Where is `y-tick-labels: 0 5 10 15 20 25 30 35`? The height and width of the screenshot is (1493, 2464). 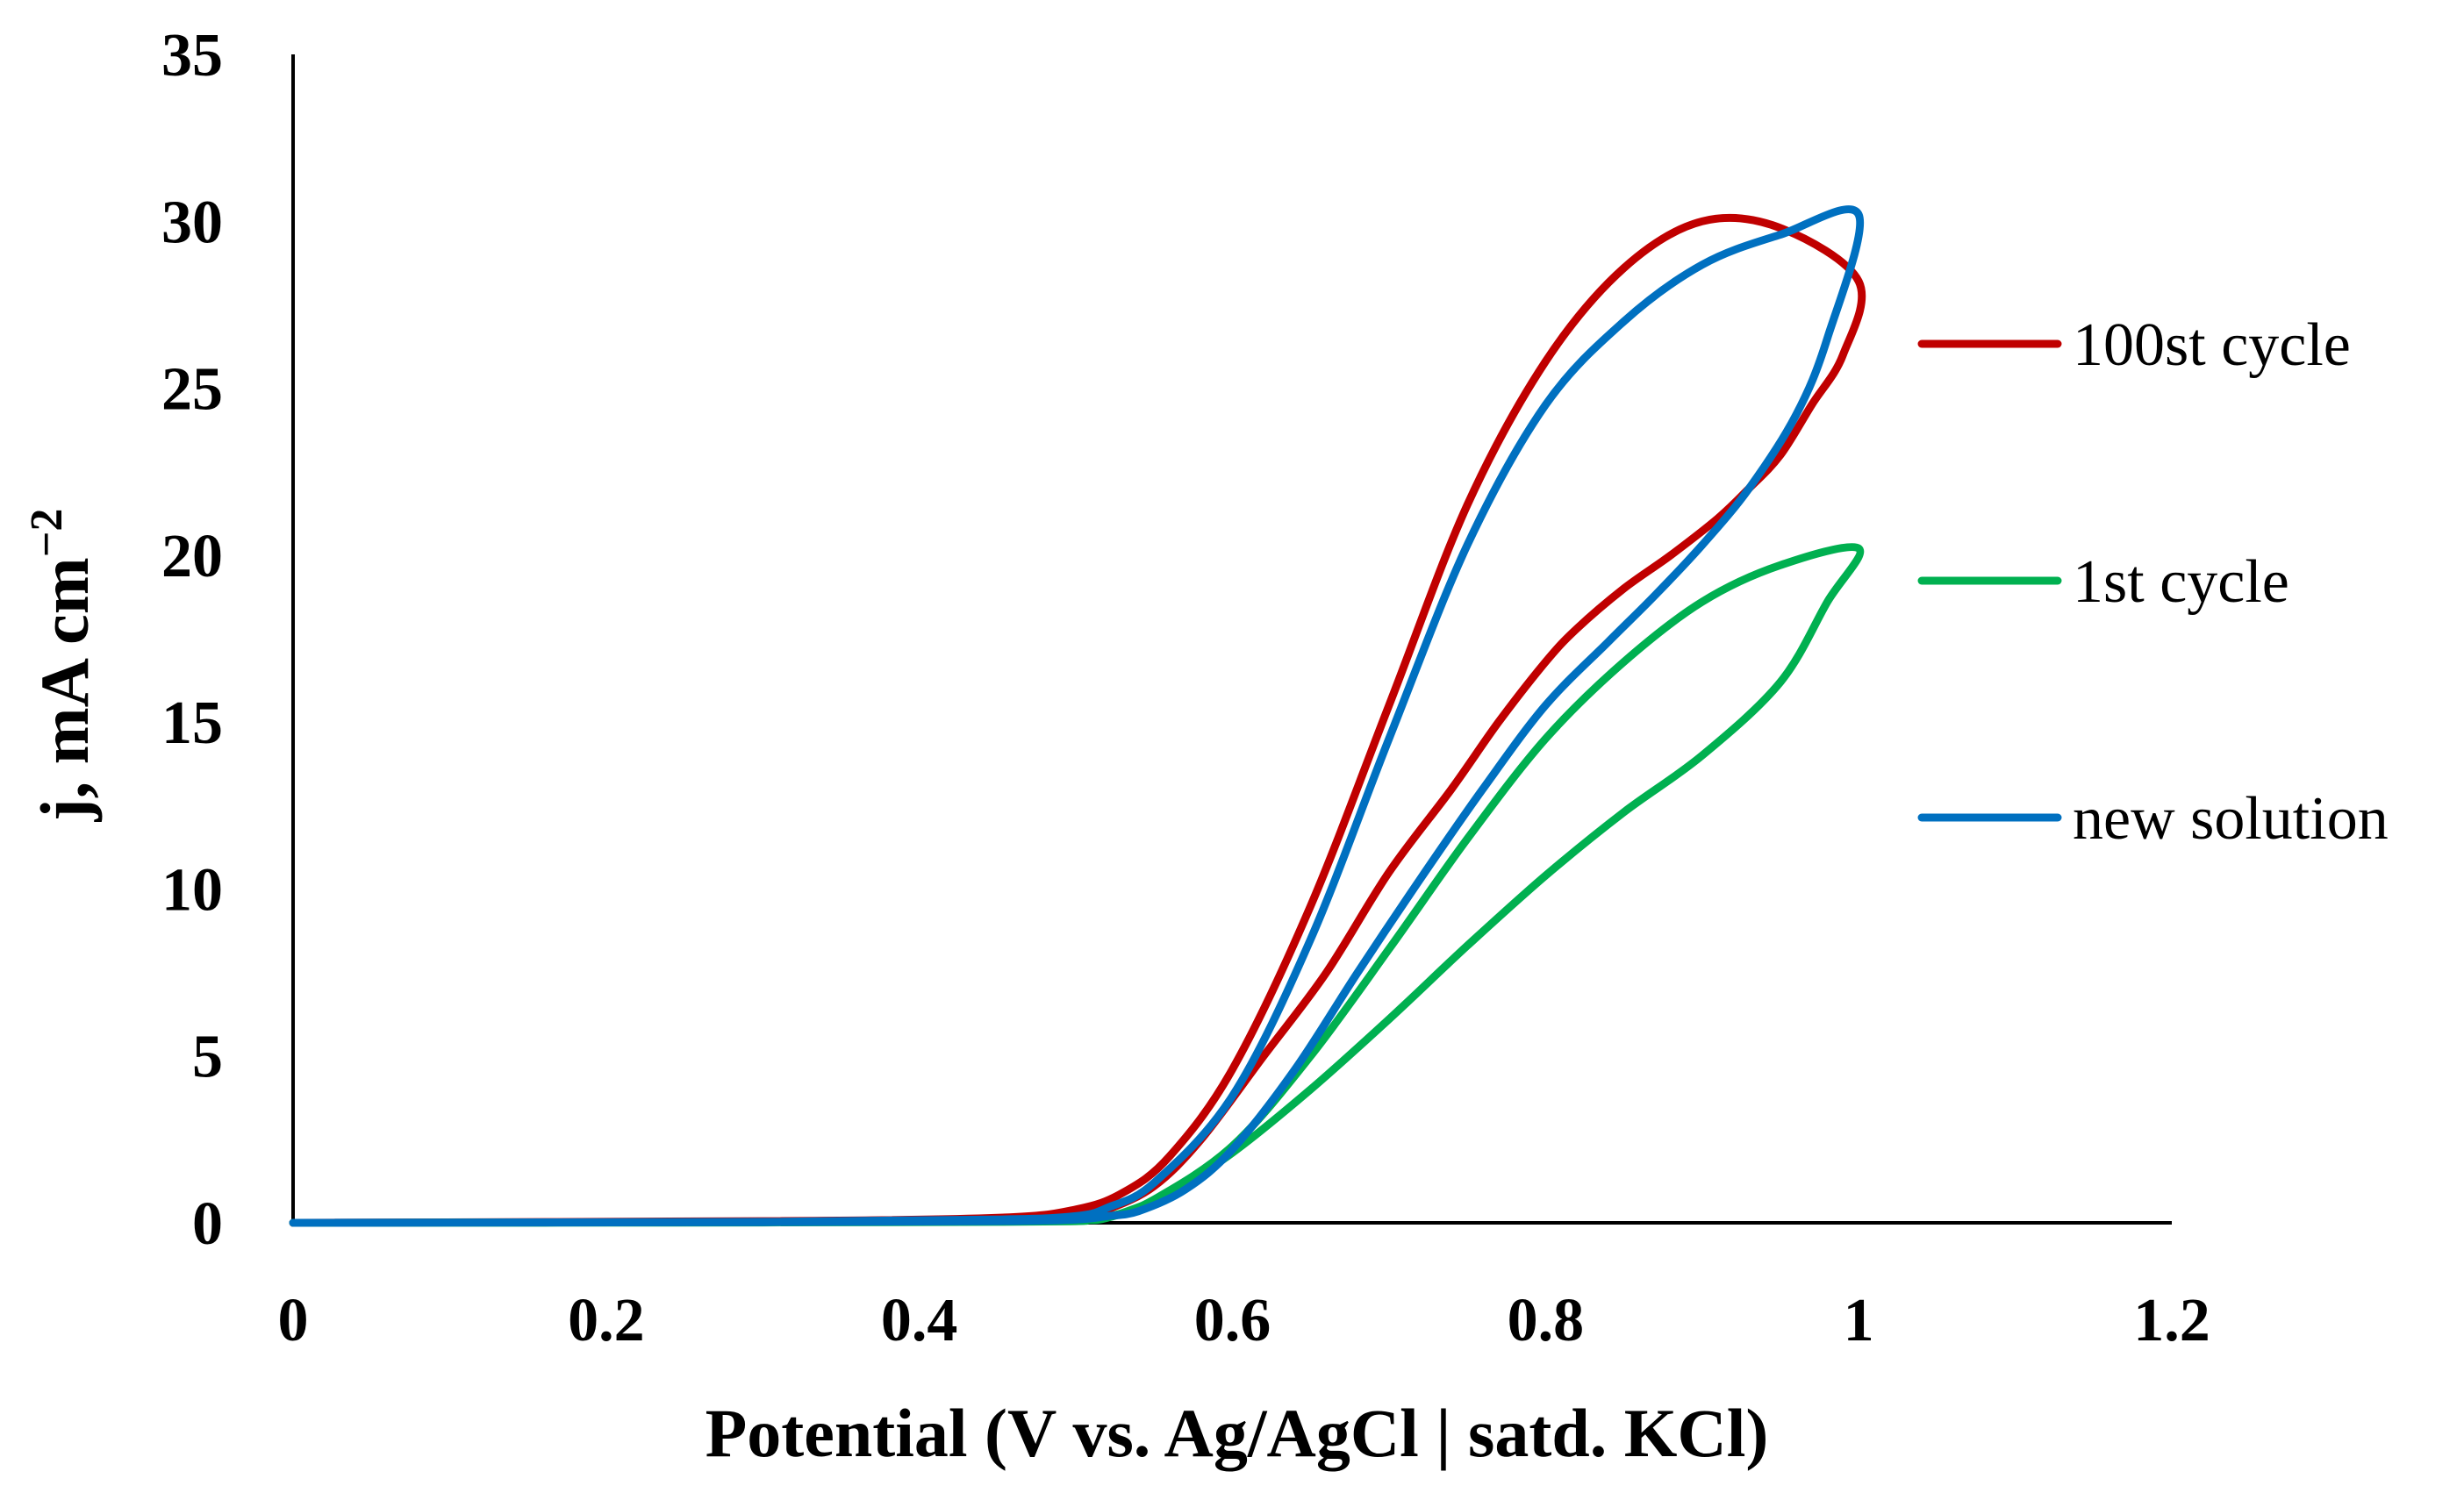 y-tick-labels: 0 5 10 15 20 25 30 35 is located at coordinates (192, 640).